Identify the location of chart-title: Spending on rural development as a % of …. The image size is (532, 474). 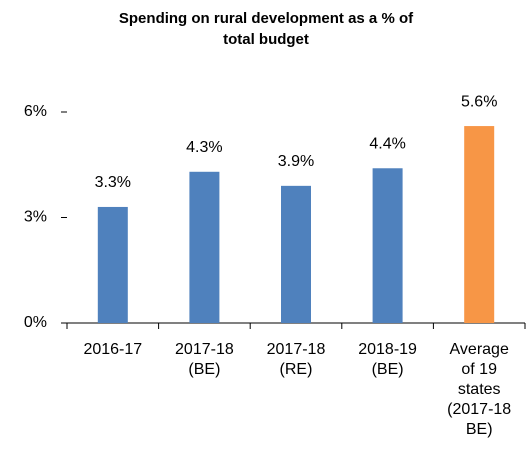
(266, 29).